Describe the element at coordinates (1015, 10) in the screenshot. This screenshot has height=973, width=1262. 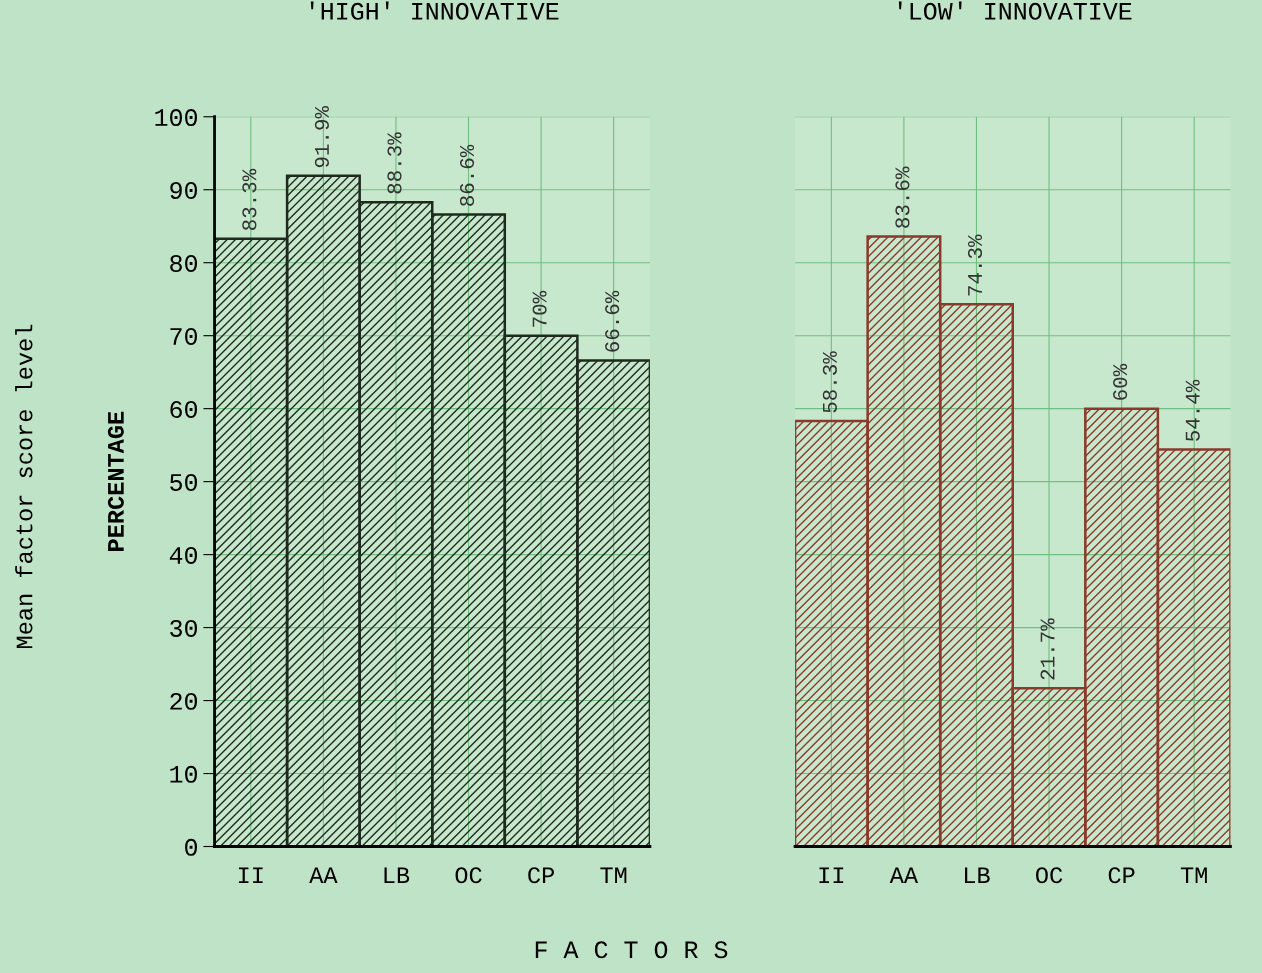
I see `chart-title: 'LOW' INNOVATIVE` at that location.